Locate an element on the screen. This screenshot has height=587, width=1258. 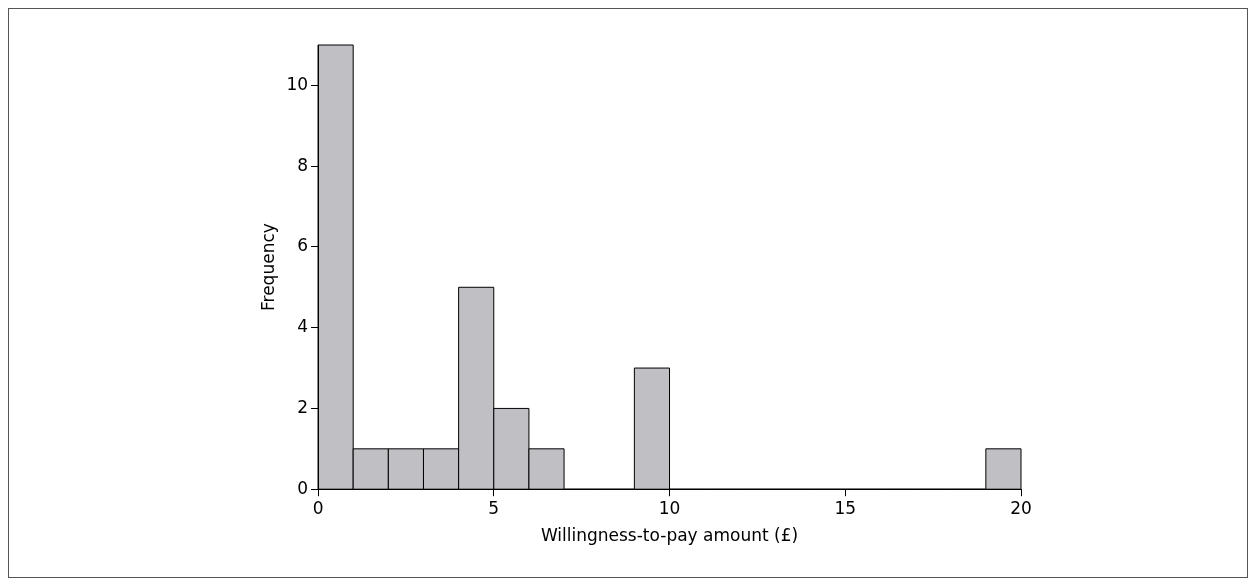
y-tick-label: 6 is located at coordinates (303, 245).